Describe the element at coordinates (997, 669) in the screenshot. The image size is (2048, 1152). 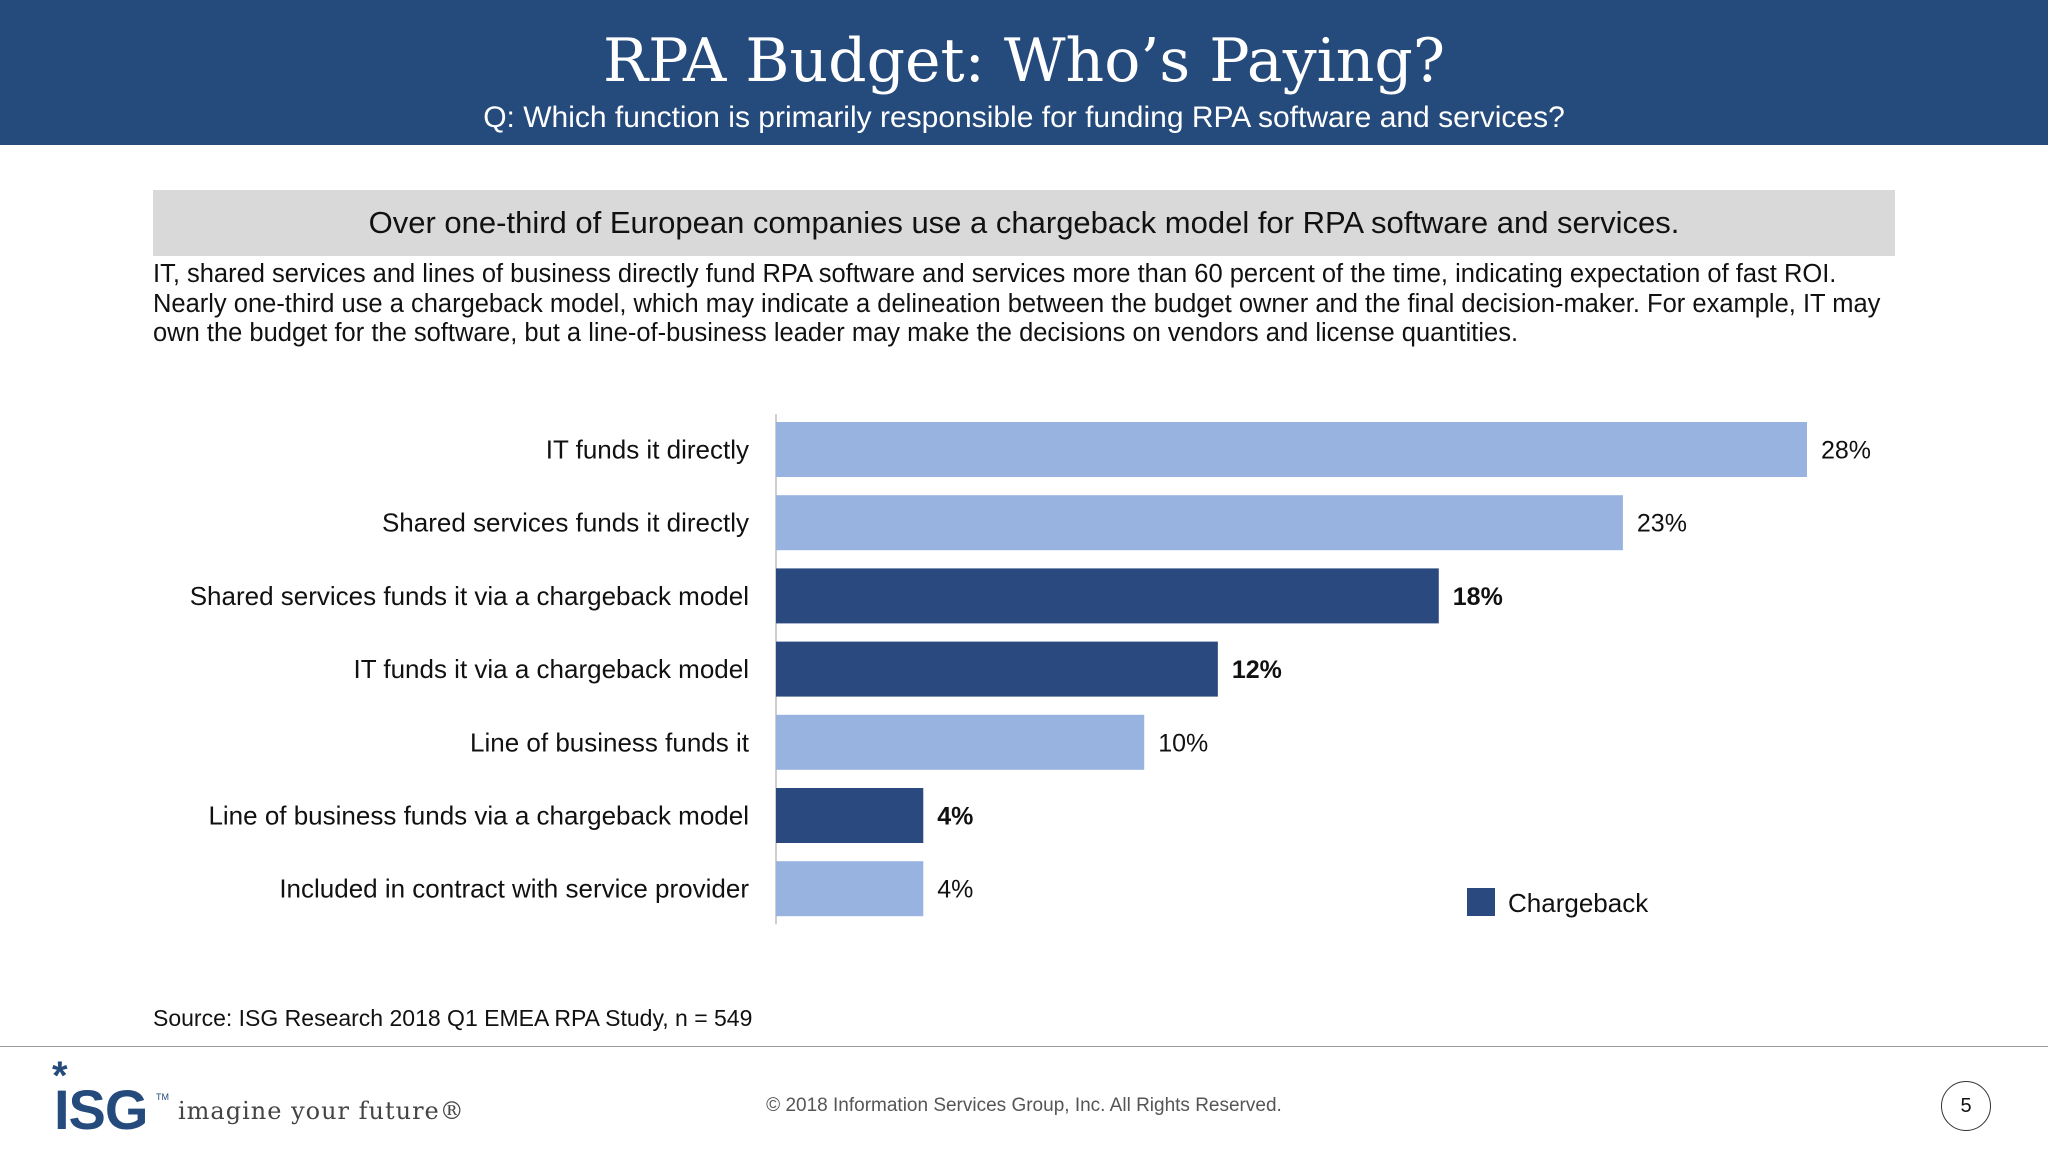
I see `bar-it-funds-it-via-a-chargeback-model` at that location.